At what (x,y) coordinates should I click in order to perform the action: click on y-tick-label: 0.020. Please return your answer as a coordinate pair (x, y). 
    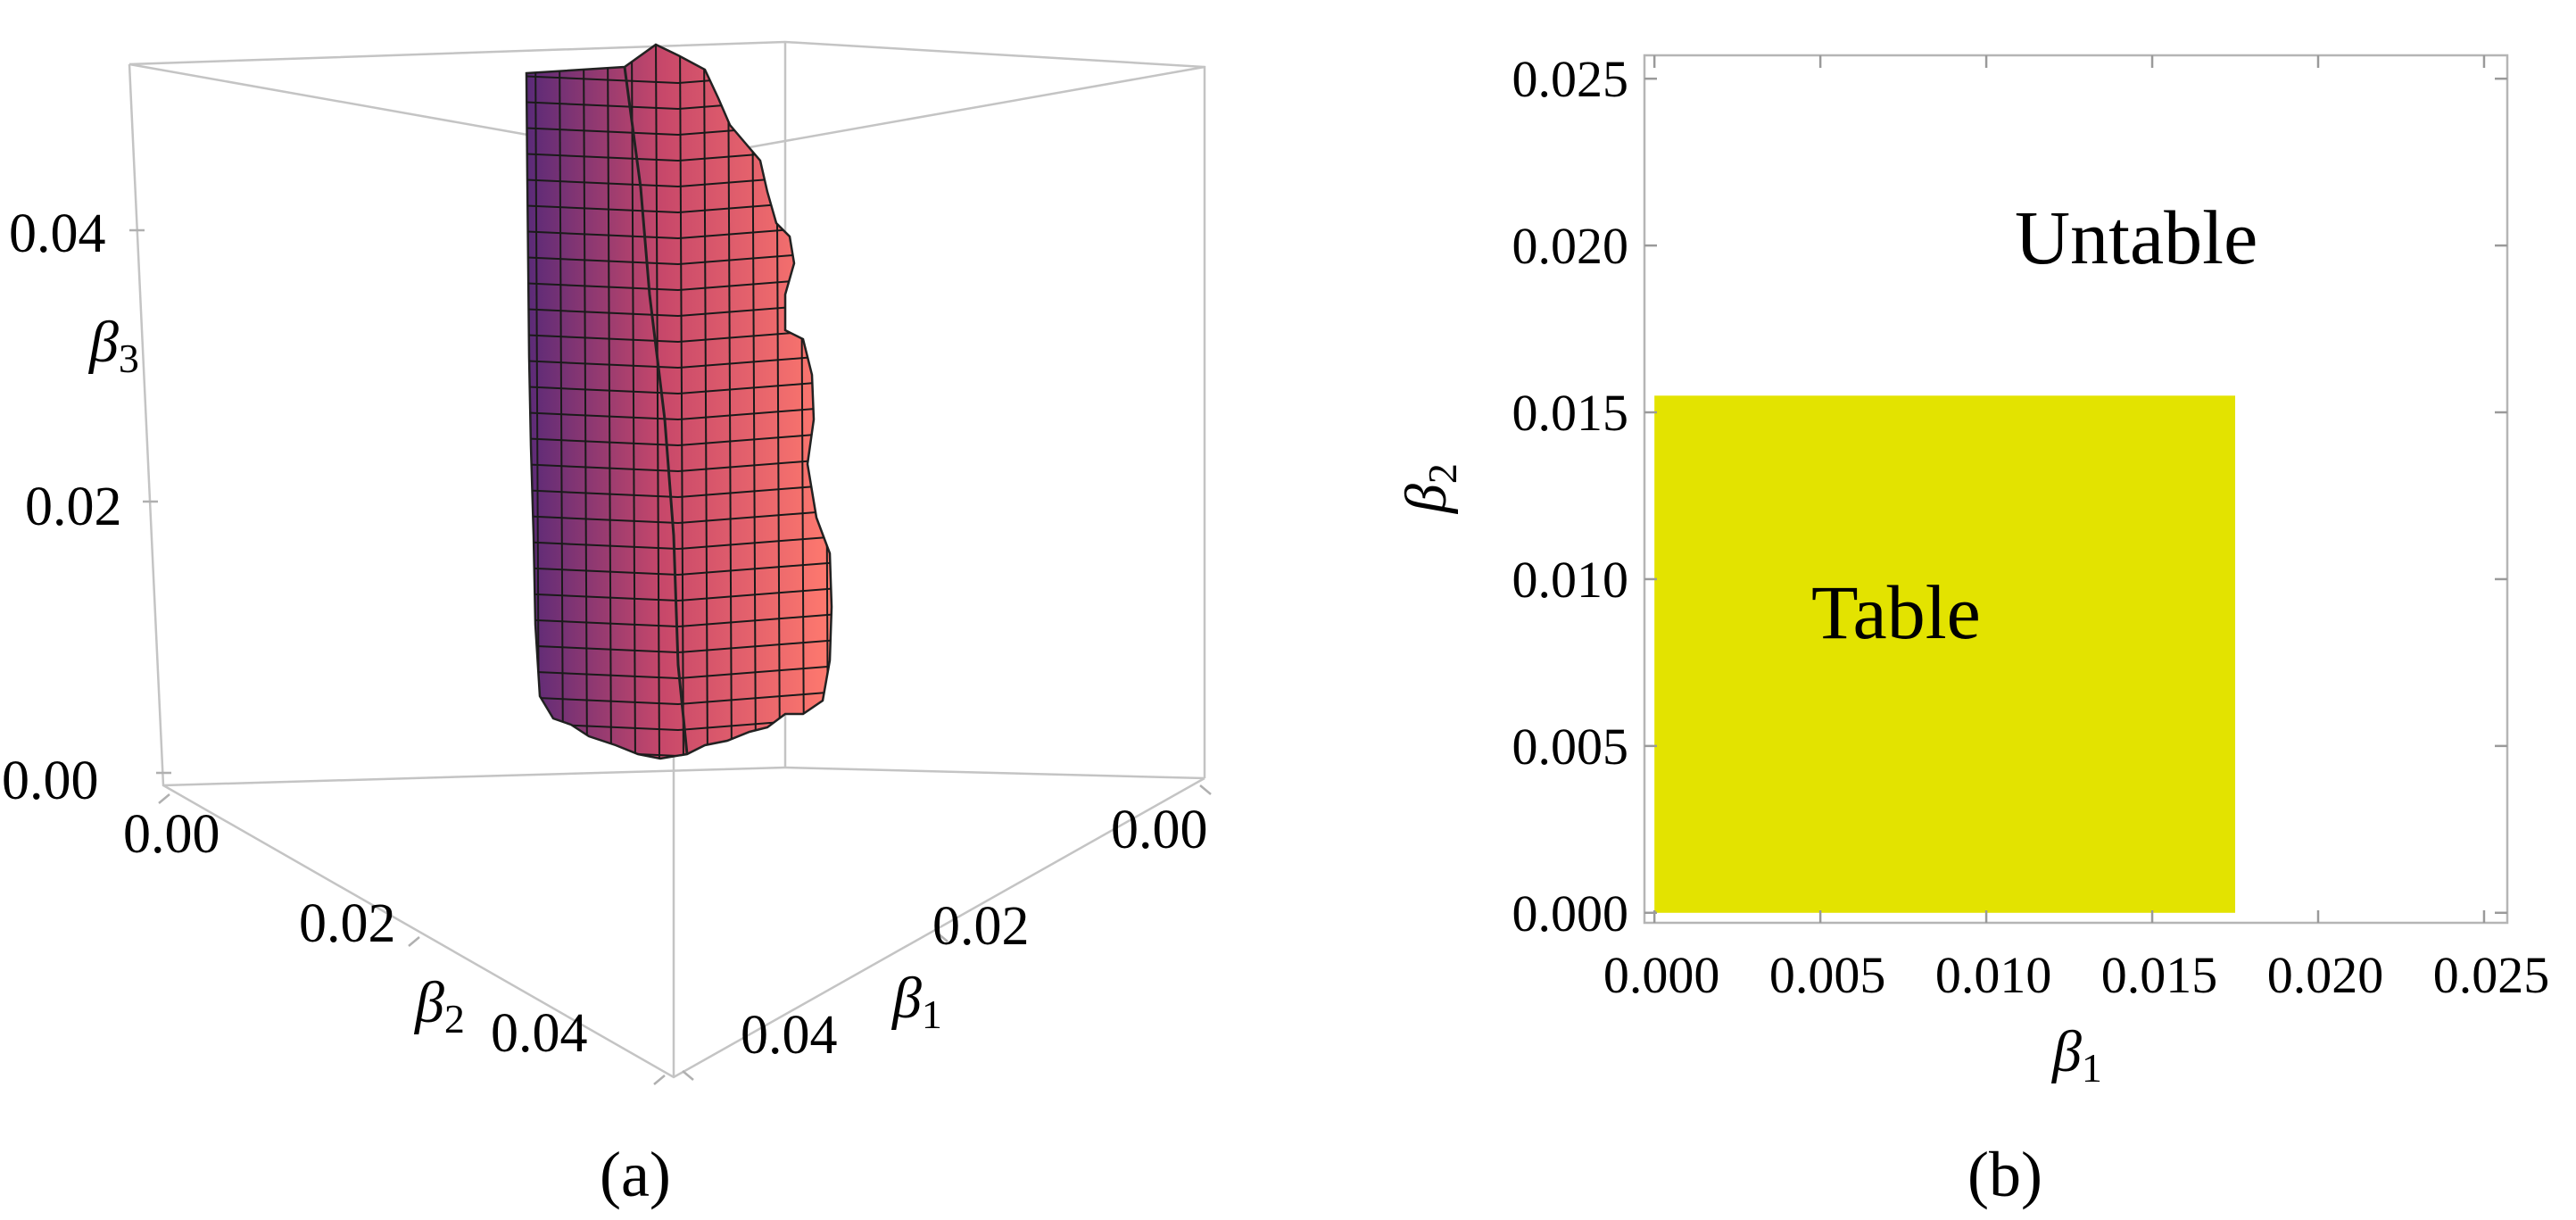
    Looking at the image, I should click on (1570, 246).